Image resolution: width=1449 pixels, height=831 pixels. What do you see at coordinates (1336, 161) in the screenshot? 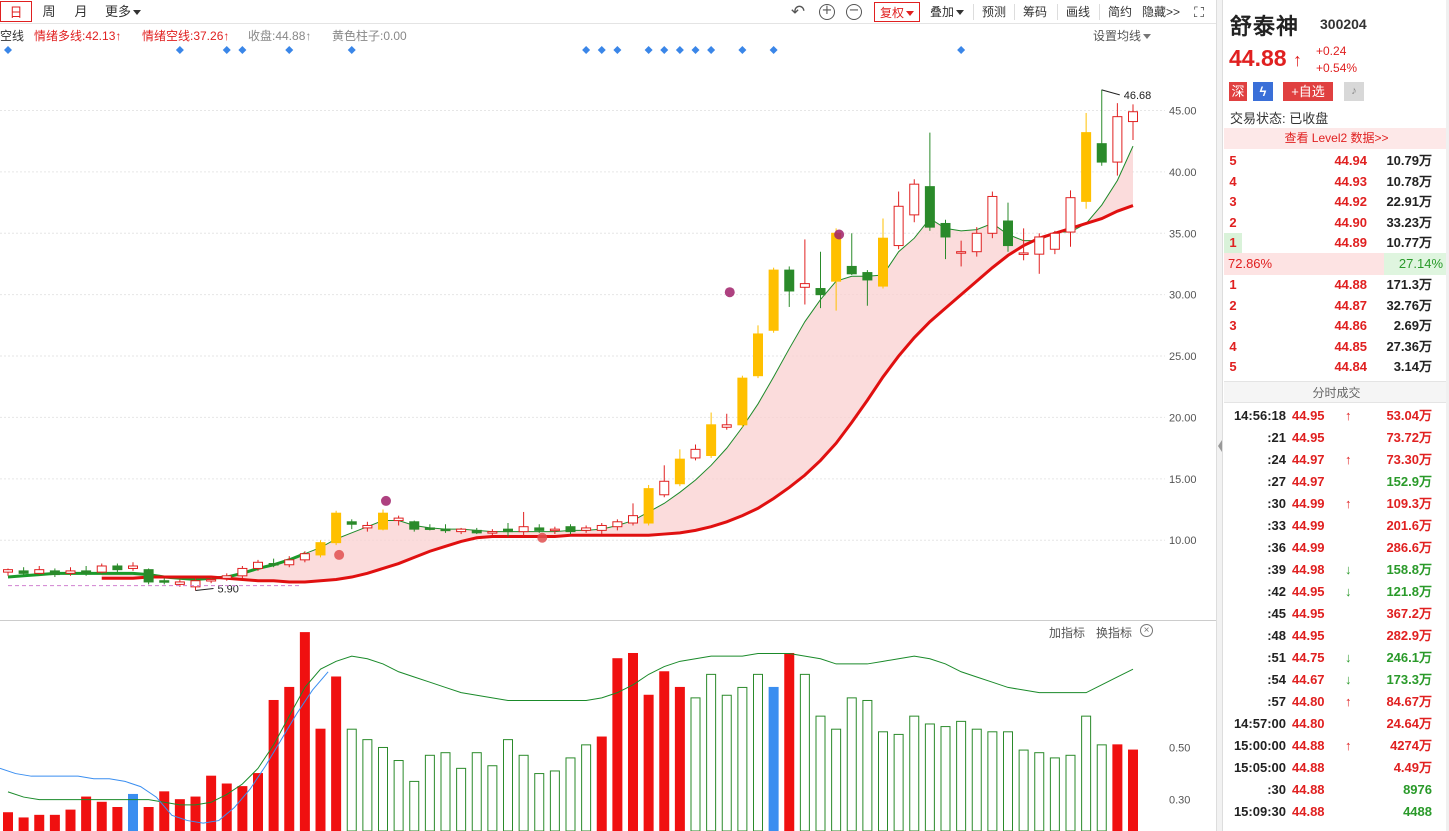
I see `ask-row: 5 44.94 10.79万` at bounding box center [1336, 161].